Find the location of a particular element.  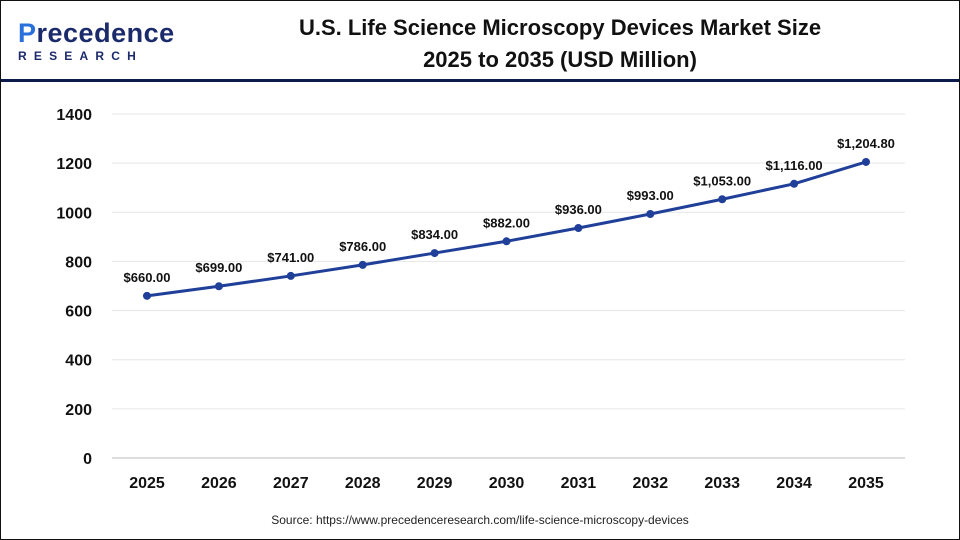

x-tick-label: 2025 is located at coordinates (147, 483).